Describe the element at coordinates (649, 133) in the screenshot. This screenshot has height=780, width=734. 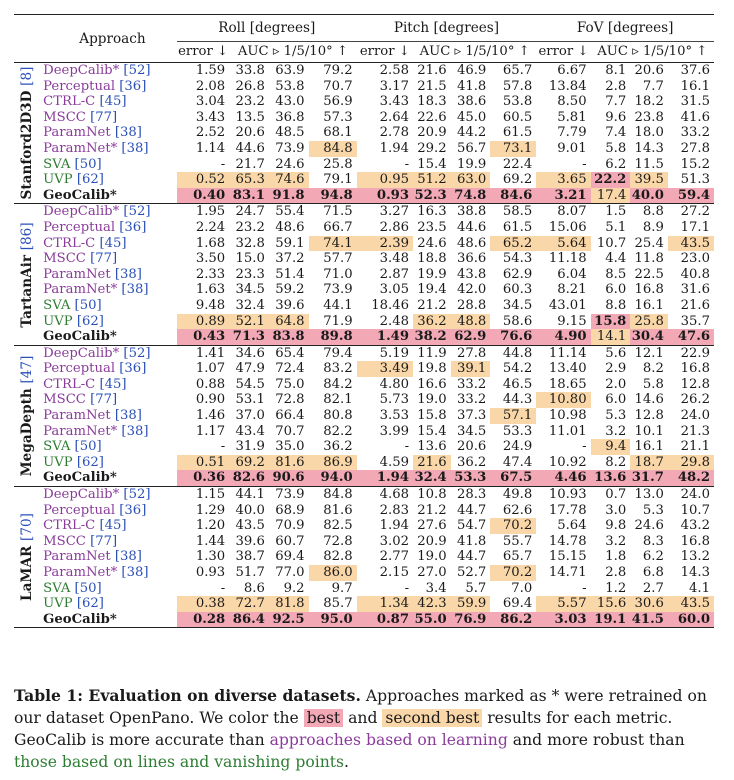
I see `value-cell: 18.0` at that location.